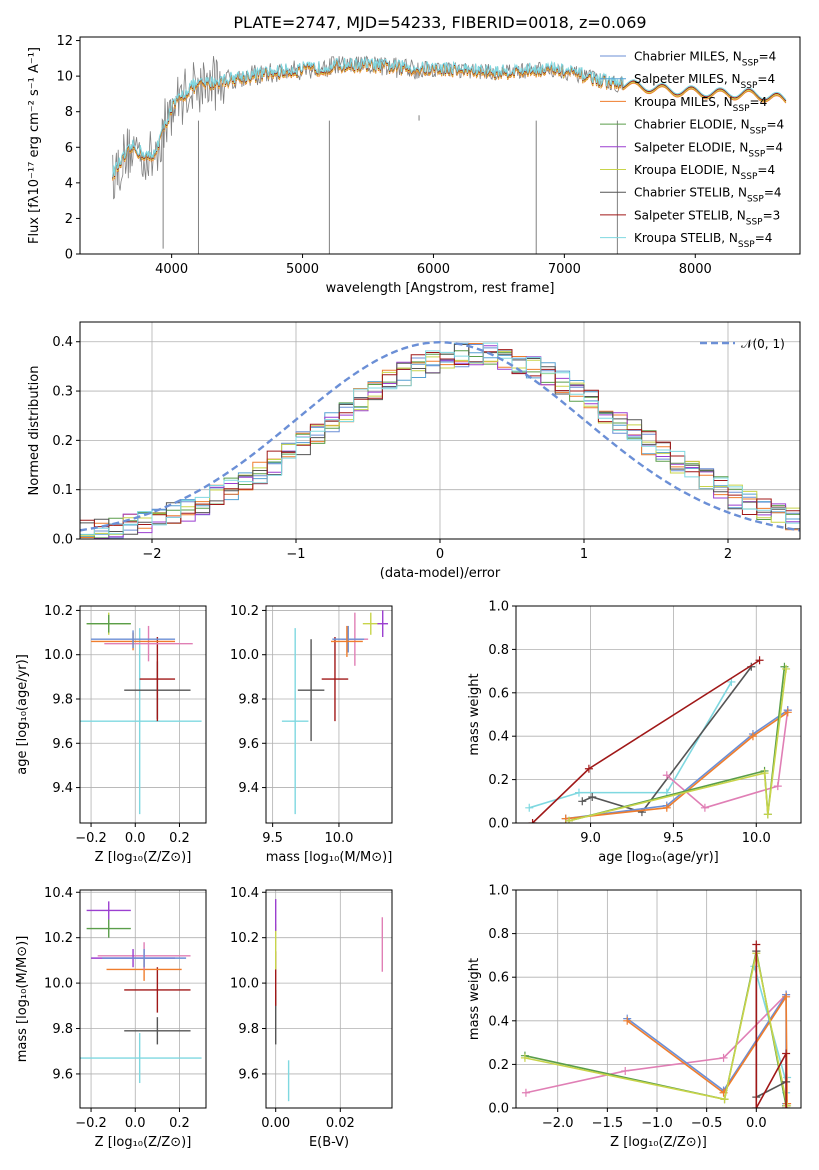 This screenshot has height=1170, width=819. I want to click on y-tick-label: 0.8, so click(498, 650).